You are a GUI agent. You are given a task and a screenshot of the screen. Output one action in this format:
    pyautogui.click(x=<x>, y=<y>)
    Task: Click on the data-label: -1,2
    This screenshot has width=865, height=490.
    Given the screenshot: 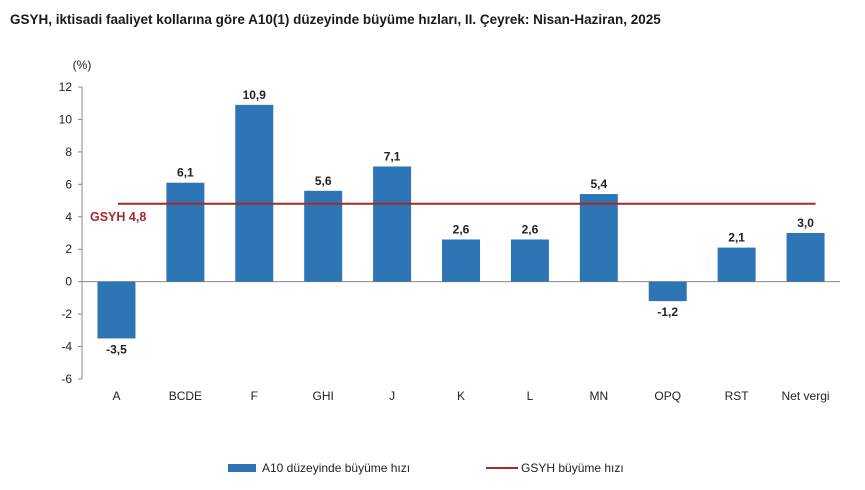 What is the action you would take?
    pyautogui.click(x=667, y=312)
    